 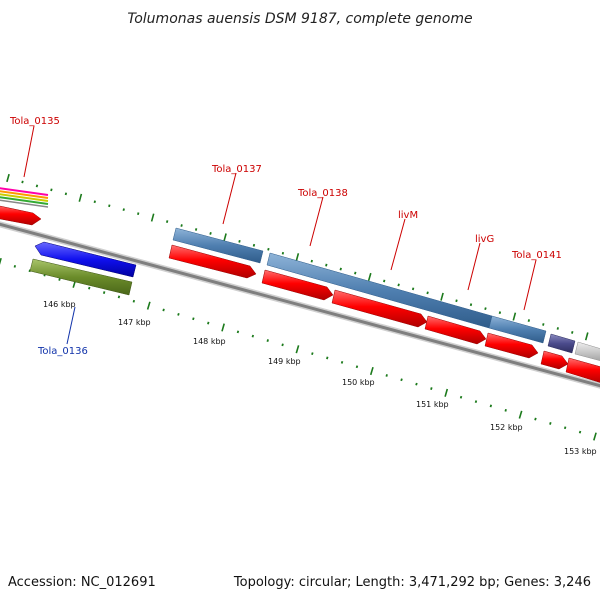 What do you see at coordinates (480, 262) in the screenshot?
I see `label-livg: livG` at bounding box center [480, 262].